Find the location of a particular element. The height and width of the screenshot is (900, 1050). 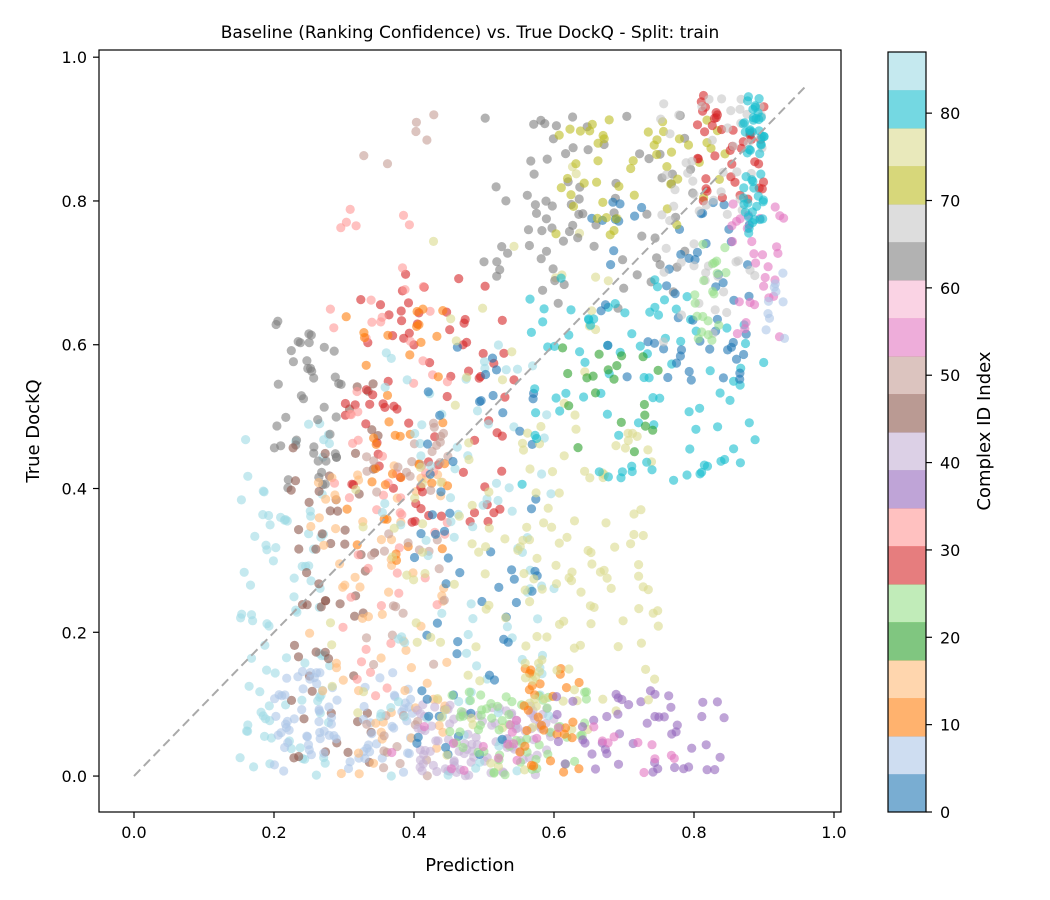

y-tick-label: 0.8 is located at coordinates (74, 201).